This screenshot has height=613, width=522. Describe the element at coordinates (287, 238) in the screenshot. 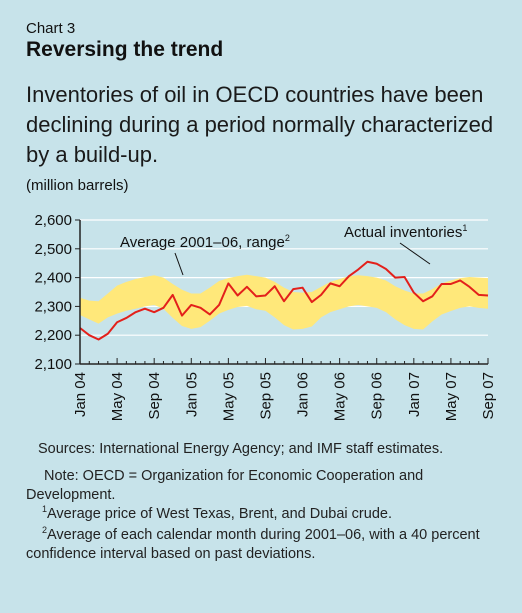

I see `annotation-average-range-sup: 2` at that location.